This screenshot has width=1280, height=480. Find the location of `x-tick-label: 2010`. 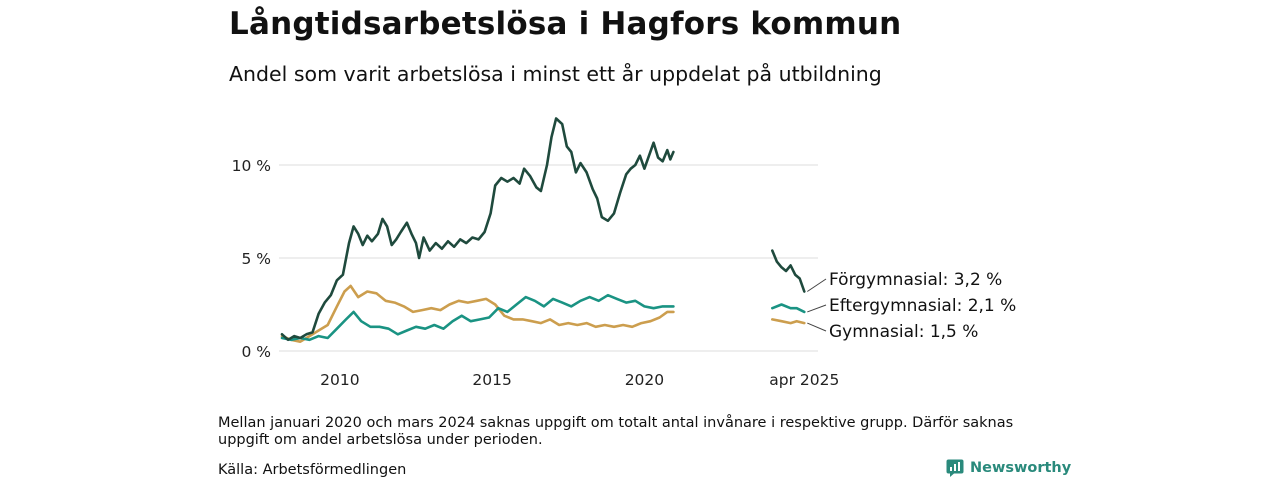

x-tick-label: 2010 is located at coordinates (339, 380).